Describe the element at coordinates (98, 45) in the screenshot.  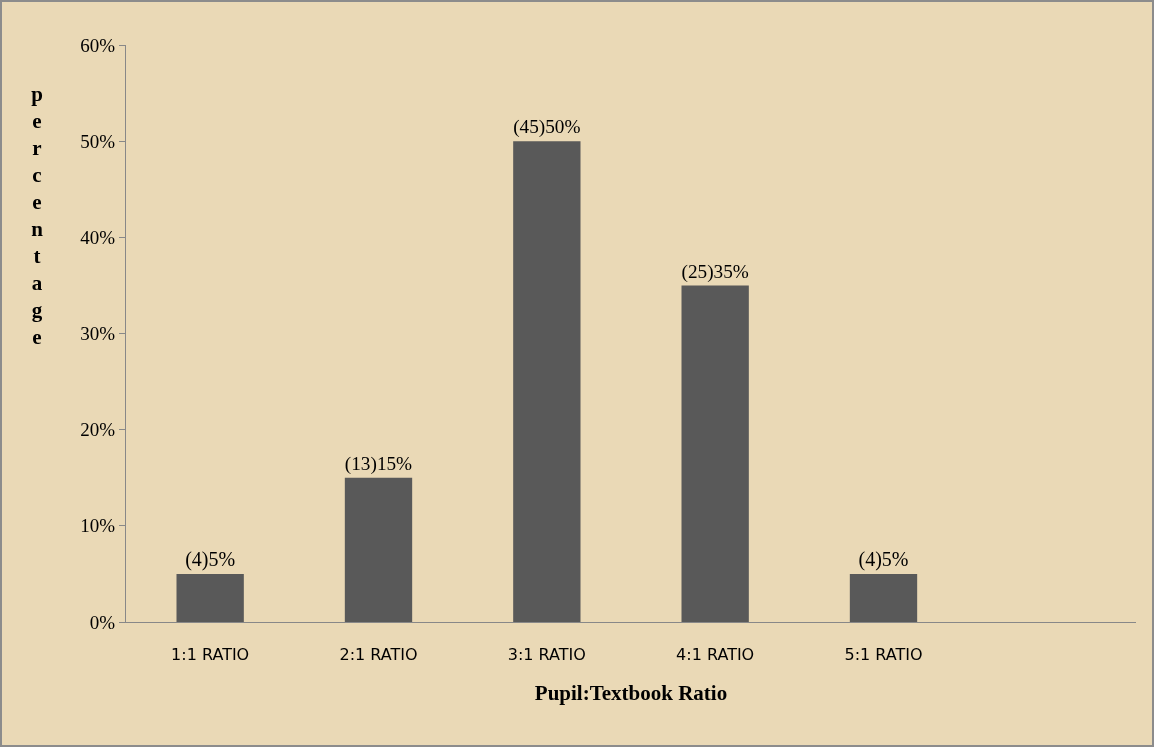
I see `y-tick-label: 60%` at that location.